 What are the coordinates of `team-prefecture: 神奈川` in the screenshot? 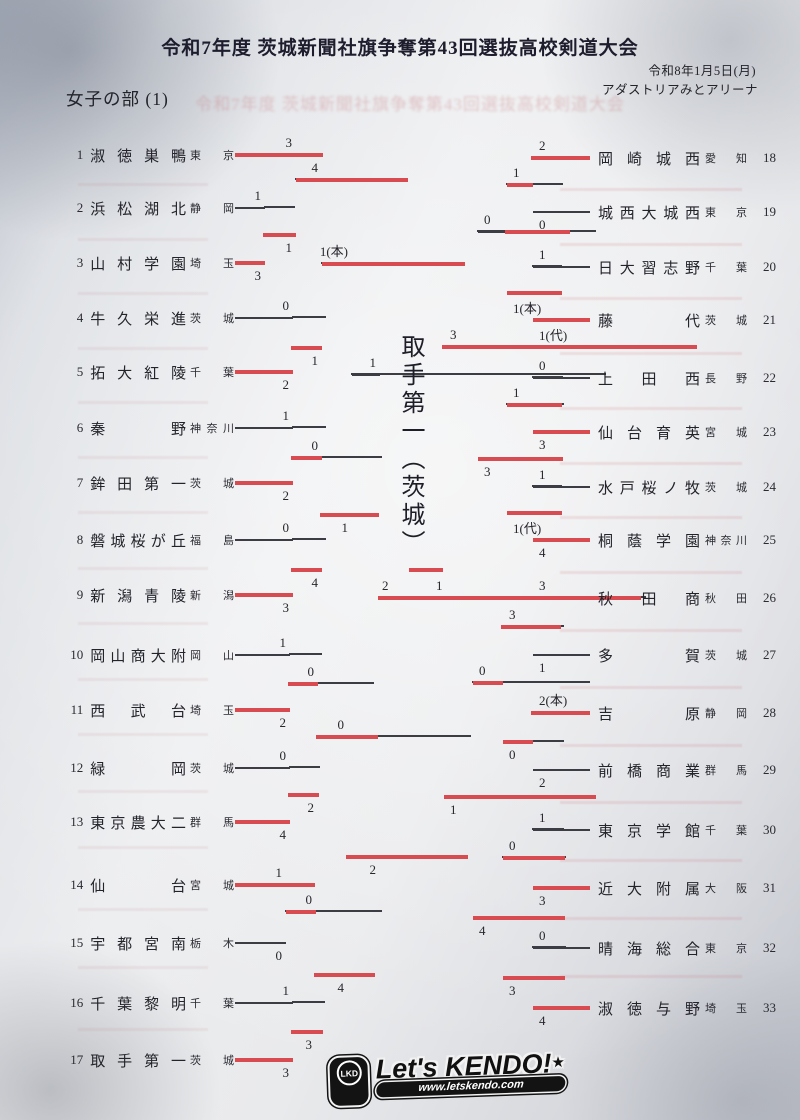 It's located at (726, 541).